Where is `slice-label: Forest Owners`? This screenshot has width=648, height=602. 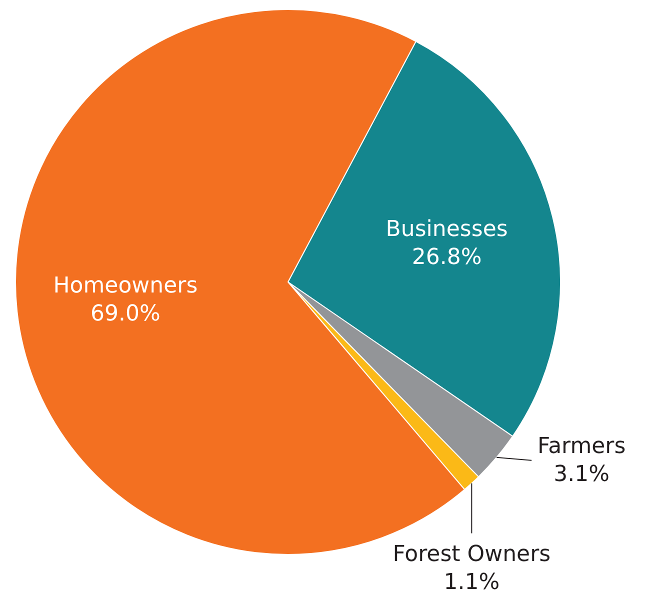 slice-label: Forest Owners is located at coordinates (471, 555).